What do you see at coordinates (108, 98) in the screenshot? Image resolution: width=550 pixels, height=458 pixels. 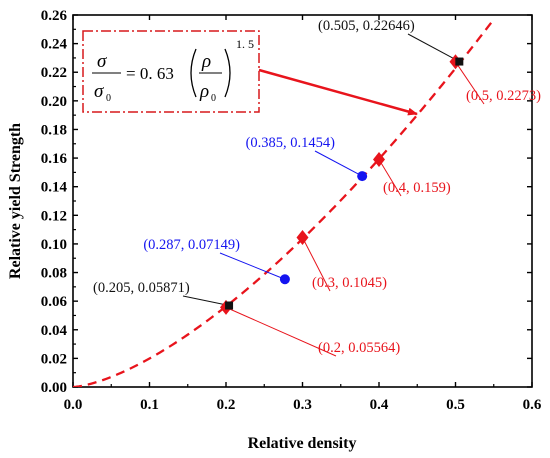 I see `eq-sigma-0-subscript: 0` at bounding box center [108, 98].